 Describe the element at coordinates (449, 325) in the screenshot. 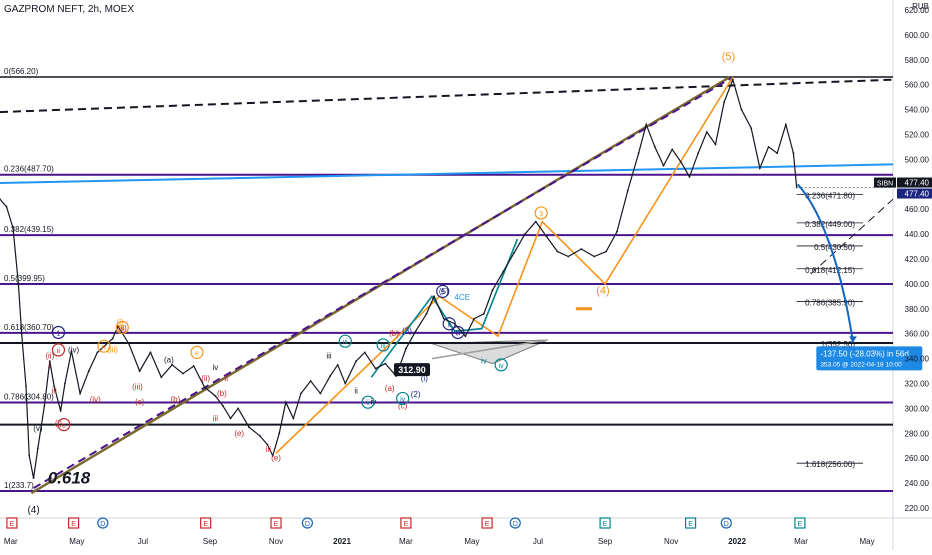

I see `wave-circle-label: x` at that location.